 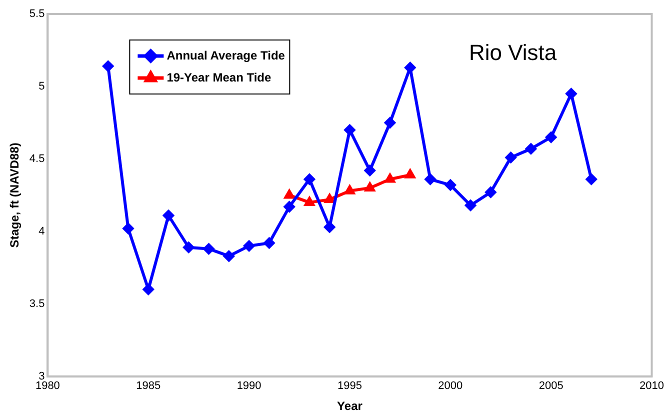 I want to click on x-tick-label: 1990, so click(x=249, y=386).